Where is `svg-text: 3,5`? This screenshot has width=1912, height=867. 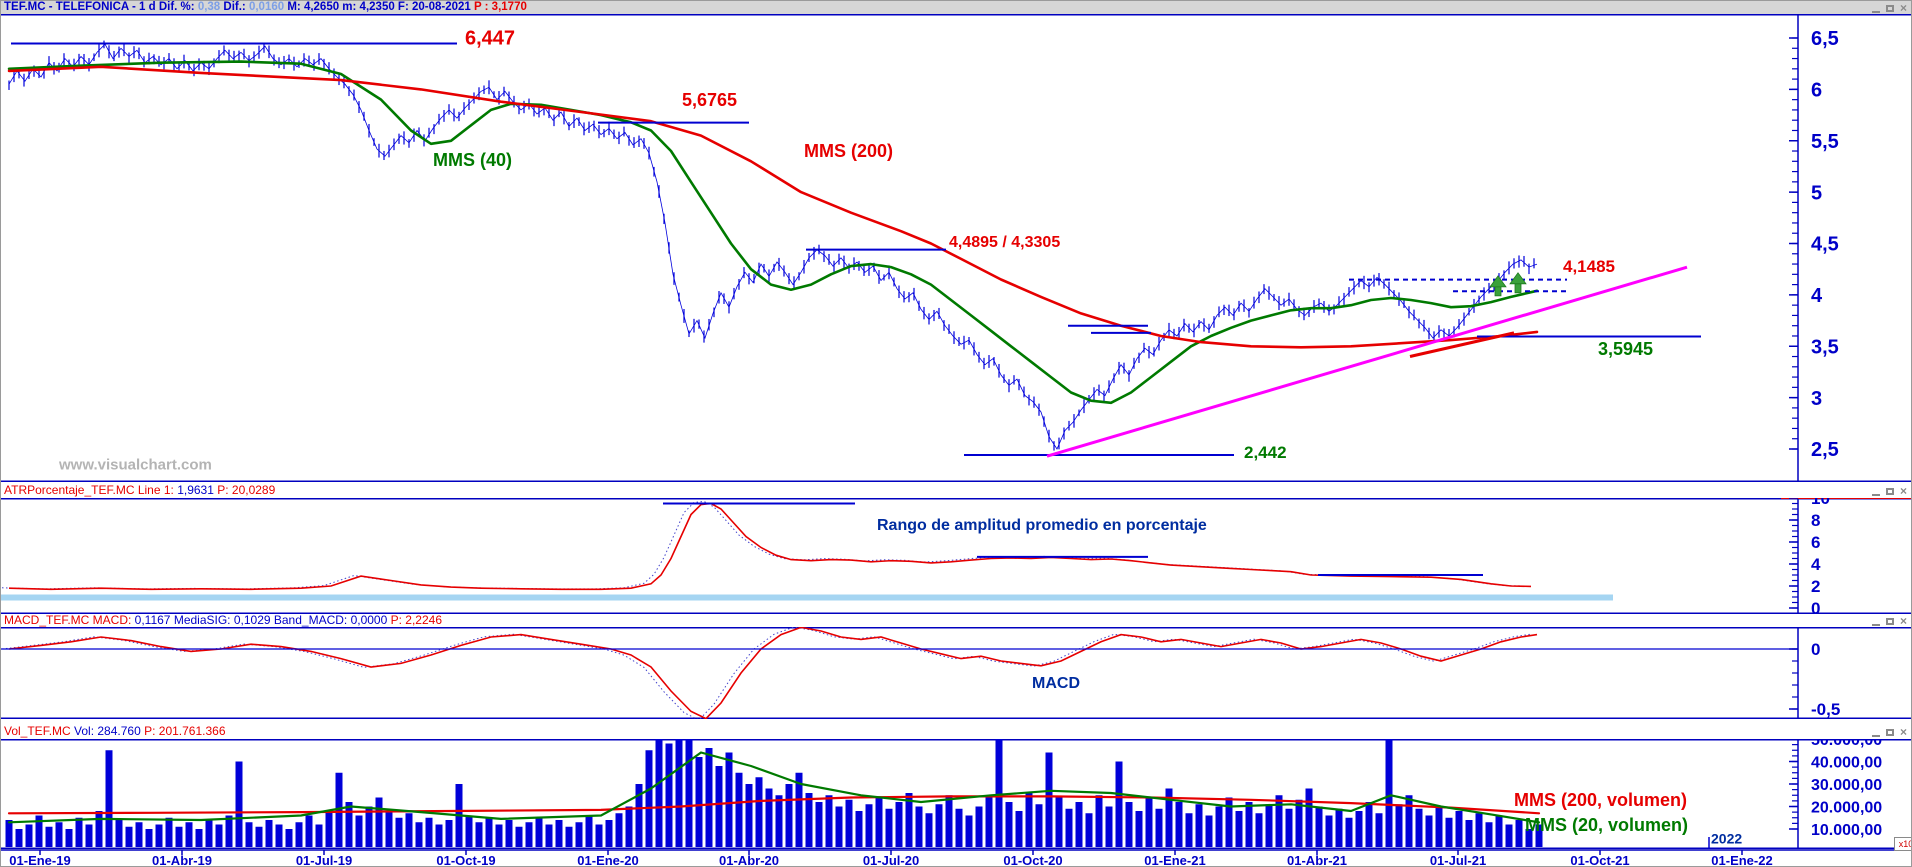
svg-text: 3,5 is located at coordinates (1825, 347).